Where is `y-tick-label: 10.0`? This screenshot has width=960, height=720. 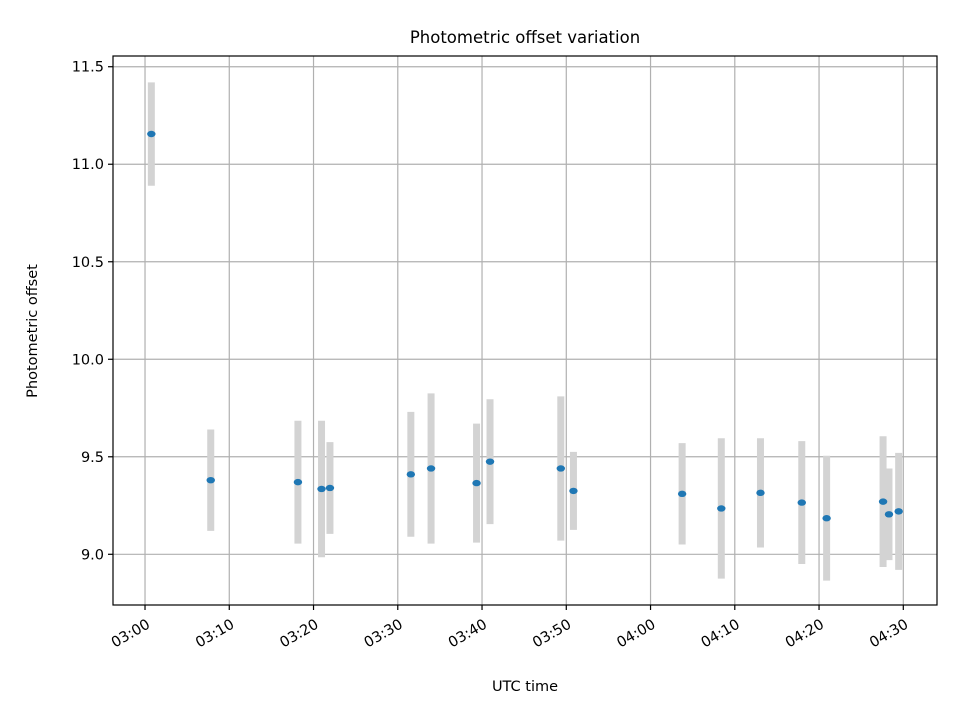
y-tick-label: 10.0 is located at coordinates (88, 360).